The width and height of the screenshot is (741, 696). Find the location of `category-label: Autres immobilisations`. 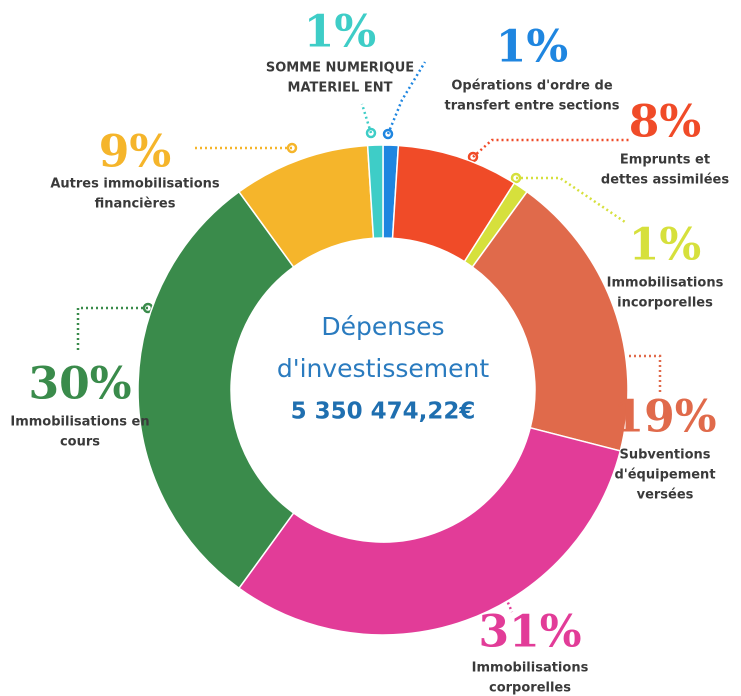

category-label: Autres immobilisations is located at coordinates (135, 184).